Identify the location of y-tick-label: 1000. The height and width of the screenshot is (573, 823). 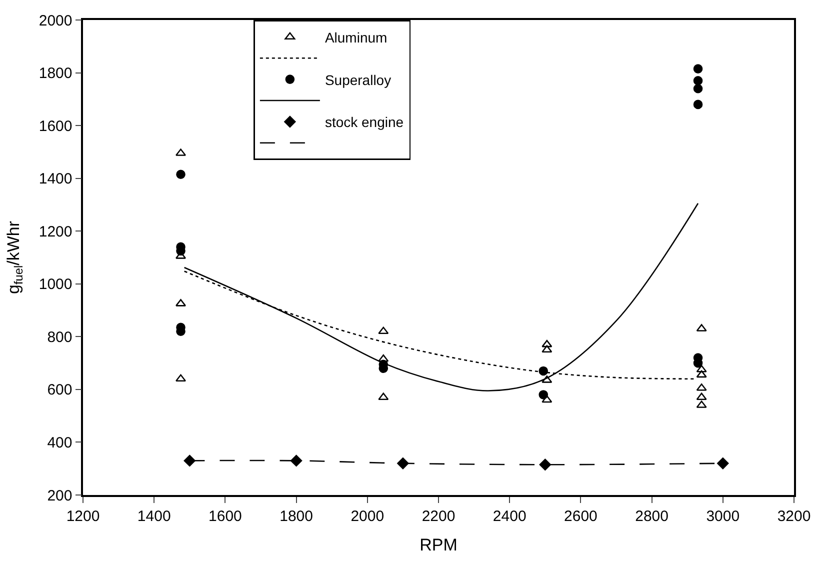
(55, 285).